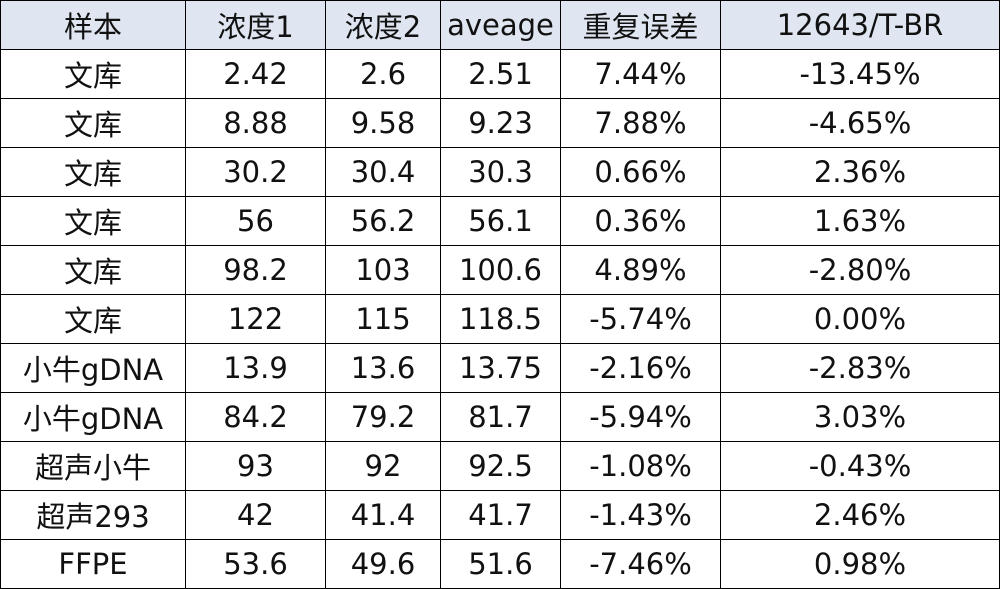 The height and width of the screenshot is (589, 1000). Describe the element at coordinates (255, 466) in the screenshot. I see `table-cell: 93` at that location.